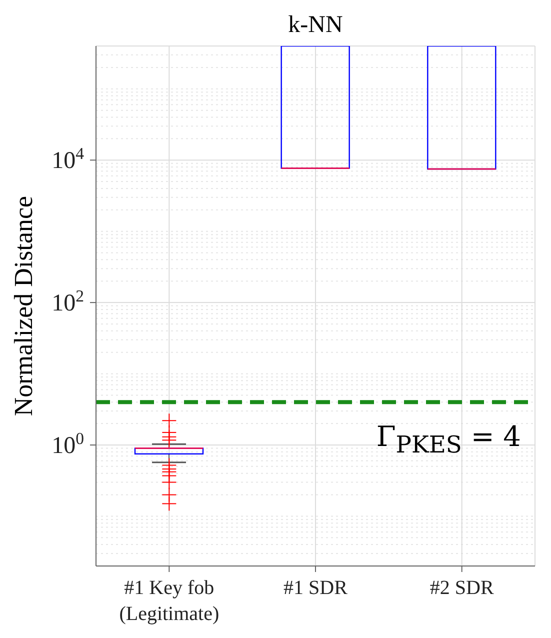 The width and height of the screenshot is (551, 638). What do you see at coordinates (68, 159) in the screenshot?
I see `y-tick-label: 10$^{4}$` at bounding box center [68, 159].